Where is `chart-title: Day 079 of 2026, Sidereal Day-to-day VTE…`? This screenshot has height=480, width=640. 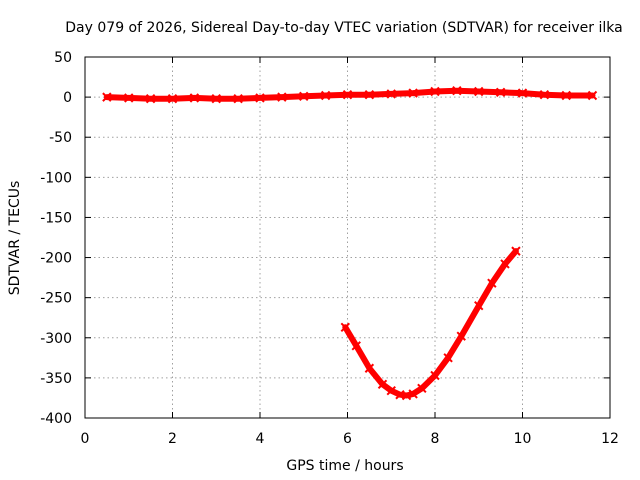
chart-title: Day 079 of 2026, Sidereal Day-to-day VTE… is located at coordinates (343, 28).